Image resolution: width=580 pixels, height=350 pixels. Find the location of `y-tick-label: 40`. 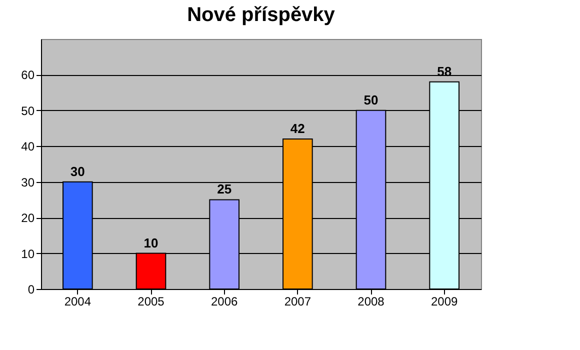

y-tick-label: 40 is located at coordinates (28, 147).